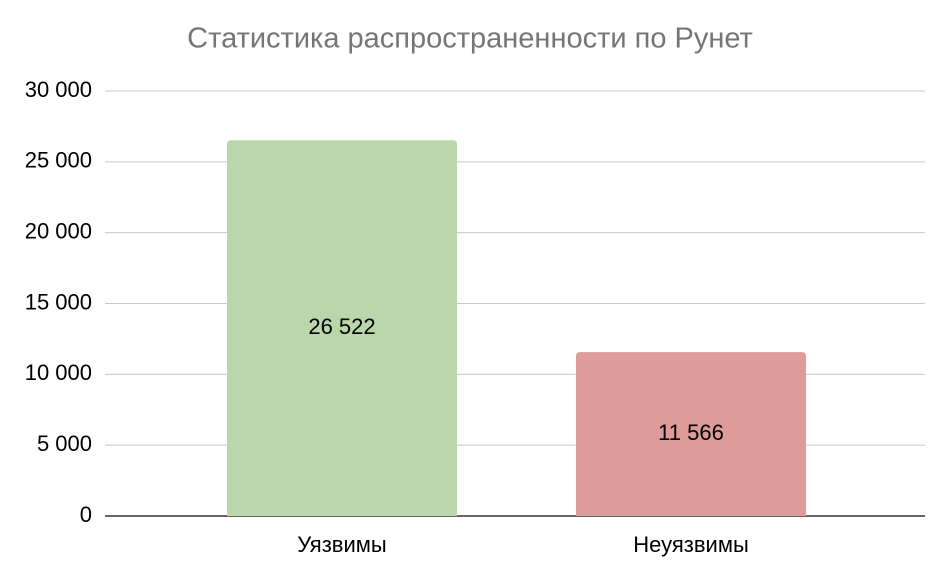 Image resolution: width=940 pixels, height=567 pixels. What do you see at coordinates (58, 160) in the screenshot?
I see `y-tick-label: 25 000` at bounding box center [58, 160].